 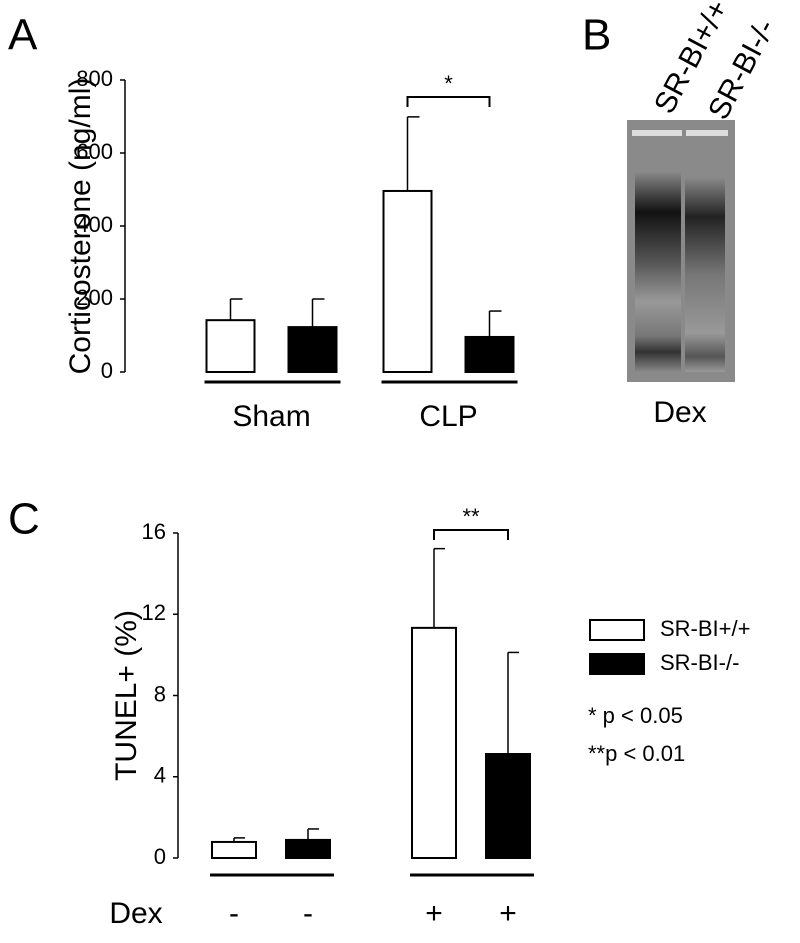 What do you see at coordinates (160, 775) in the screenshot?
I see `y-tick-label: 4` at bounding box center [160, 775].